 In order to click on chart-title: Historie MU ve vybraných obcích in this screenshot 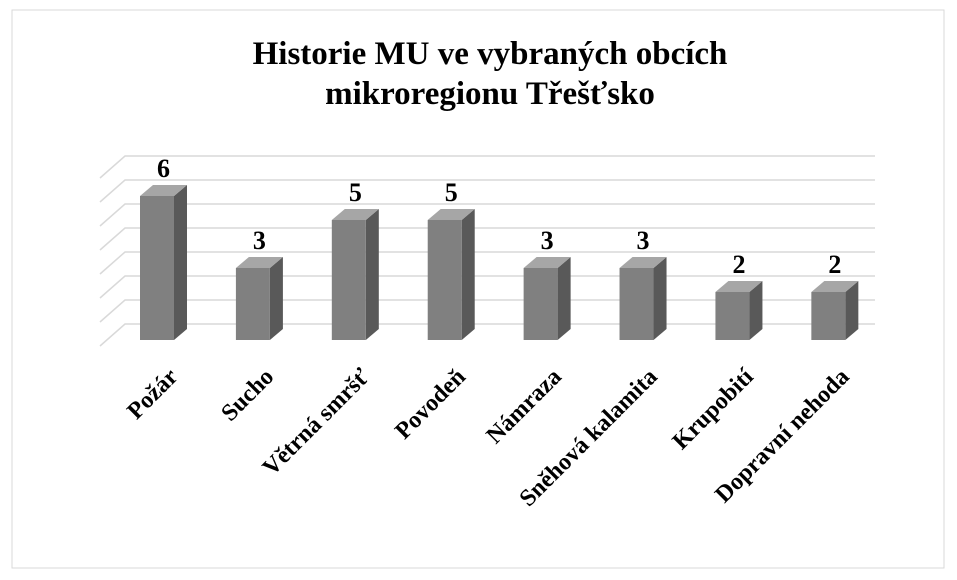, I will do `click(490, 54)`.